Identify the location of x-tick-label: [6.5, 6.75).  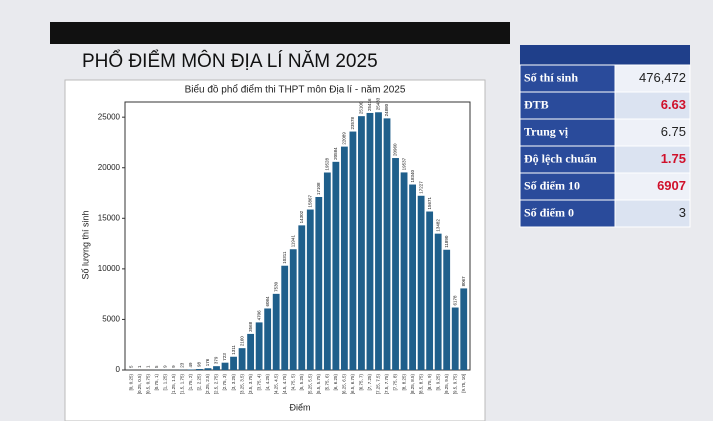
(352, 384).